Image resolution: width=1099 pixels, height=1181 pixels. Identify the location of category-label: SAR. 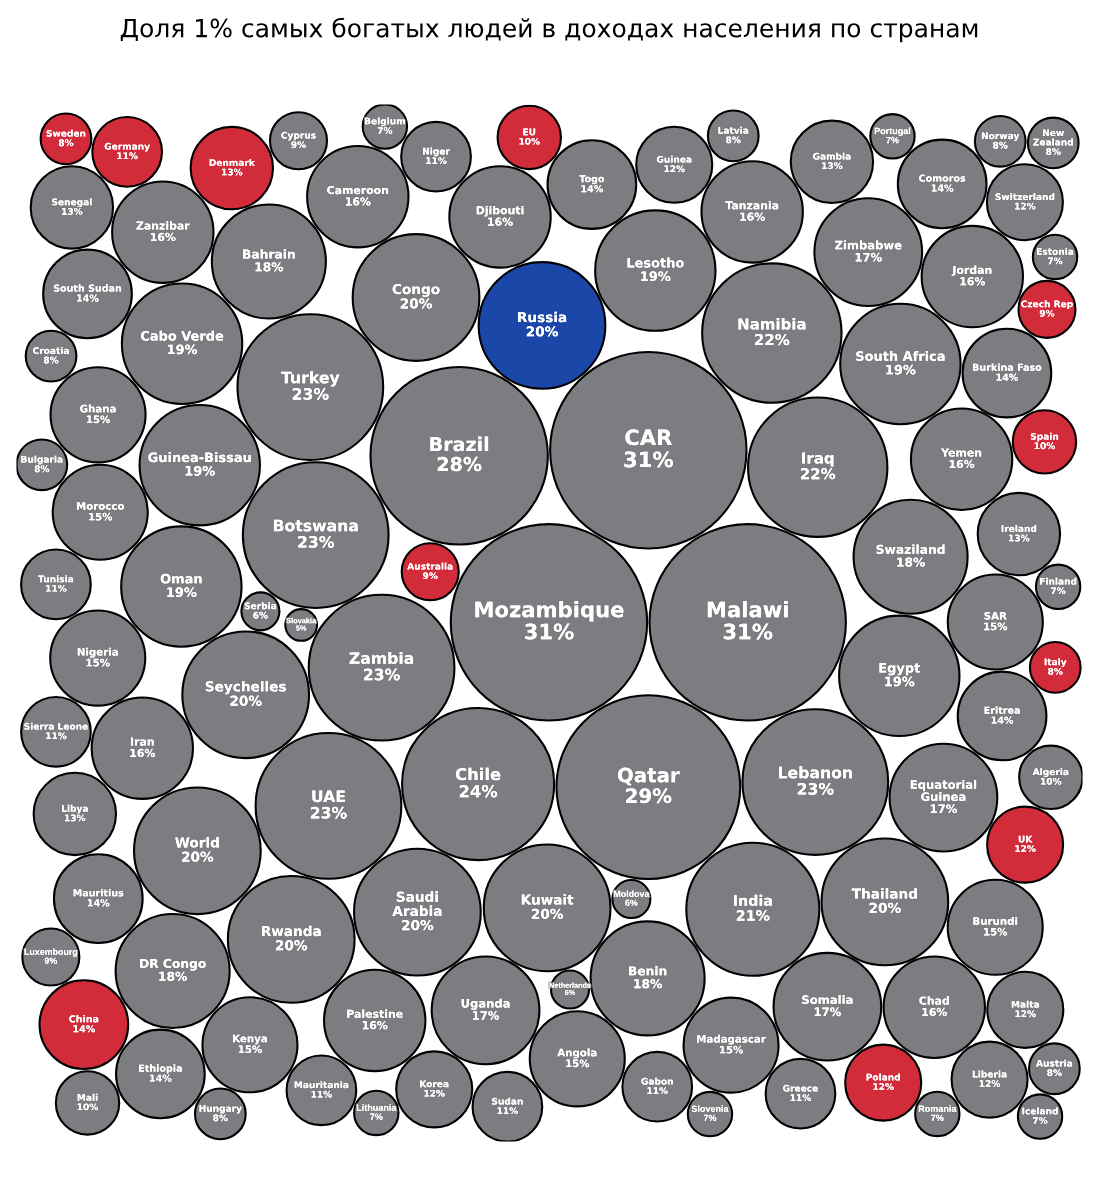
(995, 615).